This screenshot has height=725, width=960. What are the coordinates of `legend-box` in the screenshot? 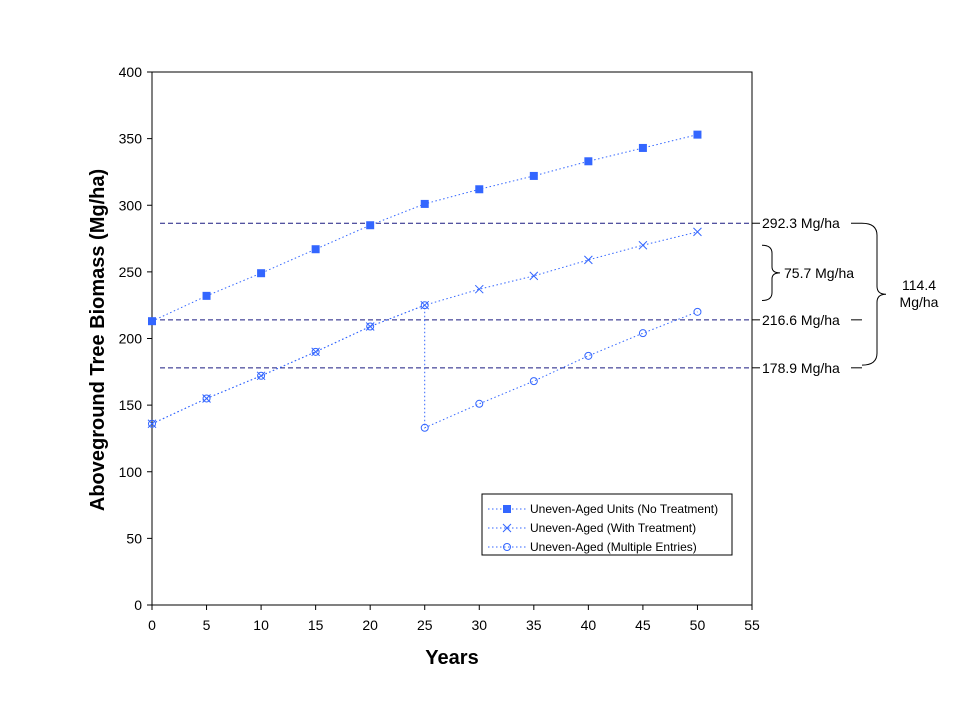 It's located at (607, 524).